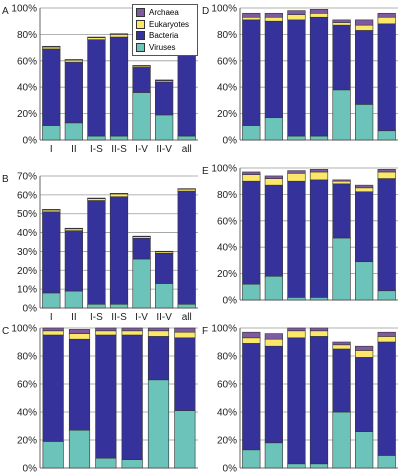 The image size is (401, 476). Describe the element at coordinates (169, 24) in the screenshot. I see `legend-label-eukaryotes: Eukaryotes` at that location.